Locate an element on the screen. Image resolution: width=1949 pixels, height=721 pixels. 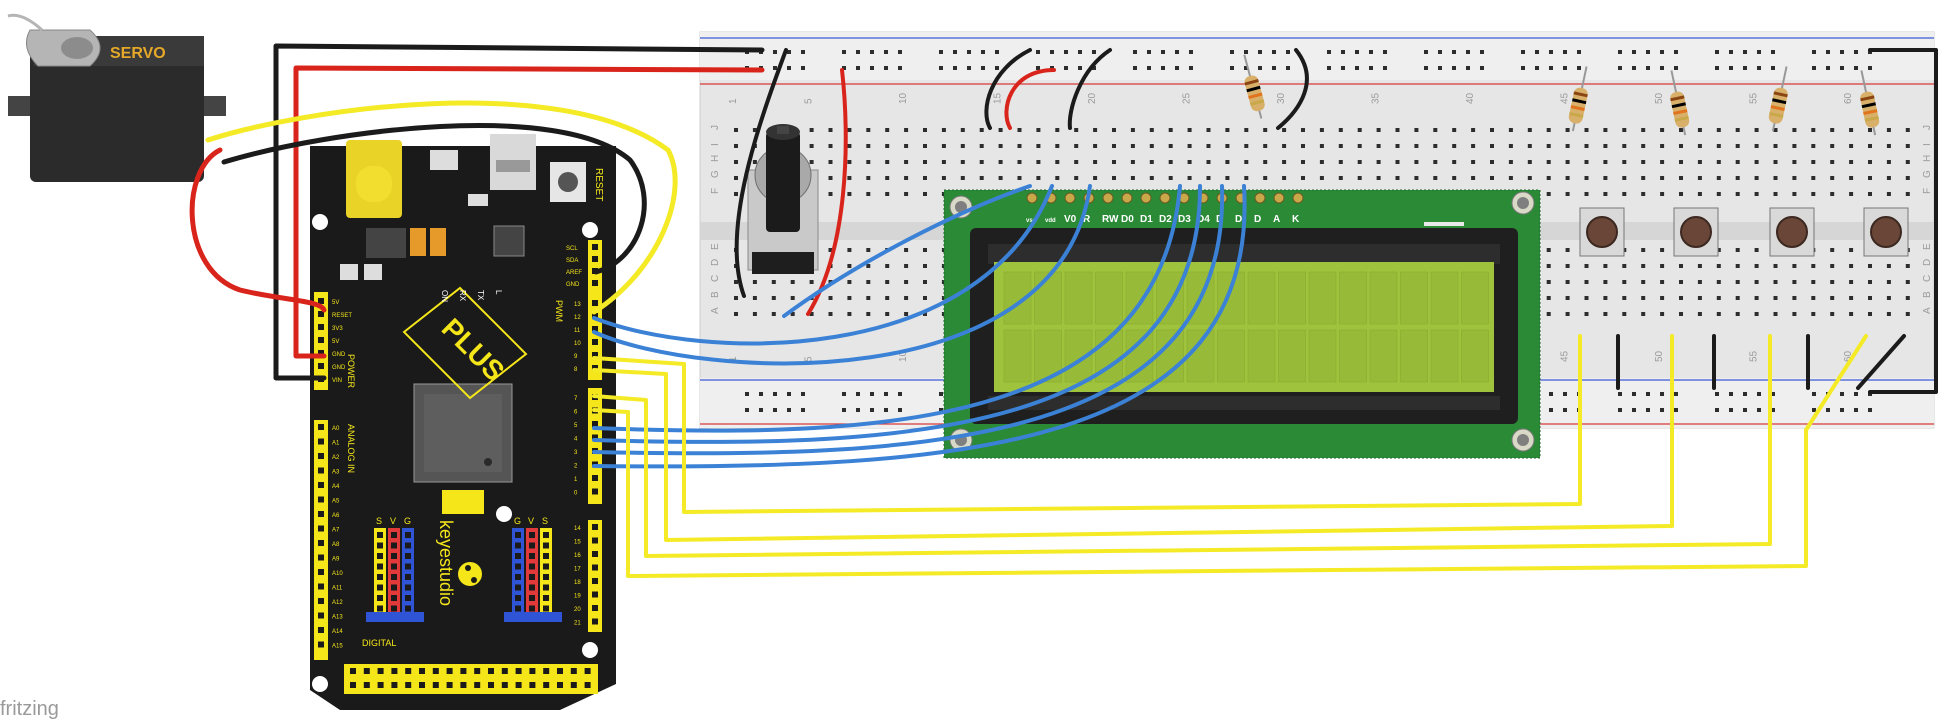
pin-label: SDA is located at coordinates (572, 261).